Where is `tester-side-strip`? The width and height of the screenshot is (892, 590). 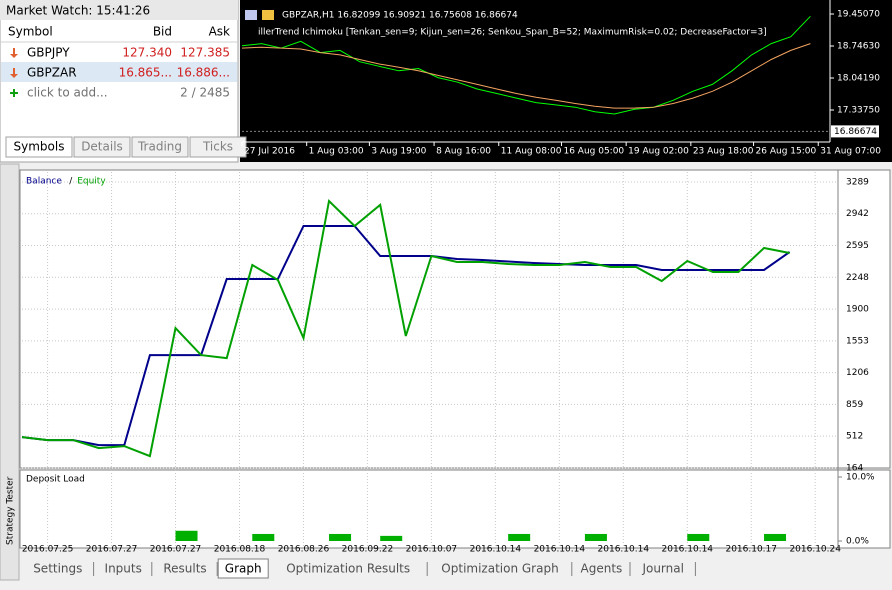 tester-side-strip is located at coordinates (10, 372).